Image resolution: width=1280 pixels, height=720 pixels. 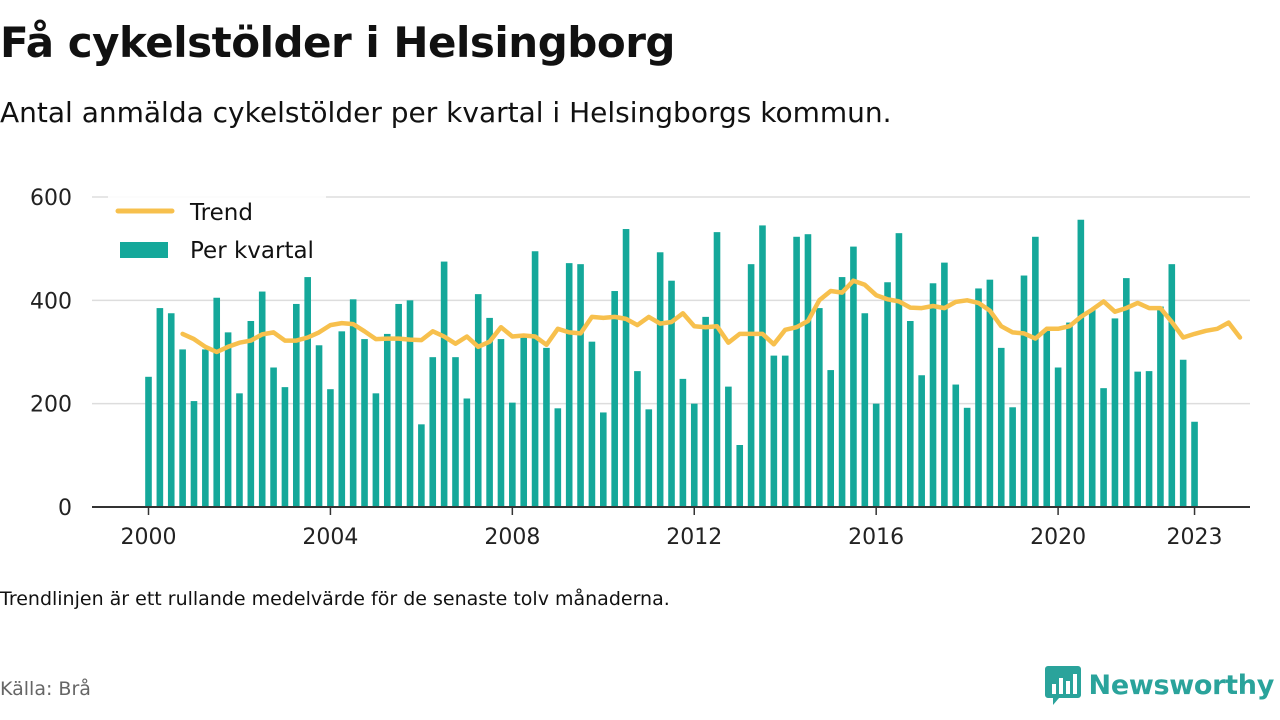 I want to click on brand-logo: Newsworthy, so click(x=1159, y=685).